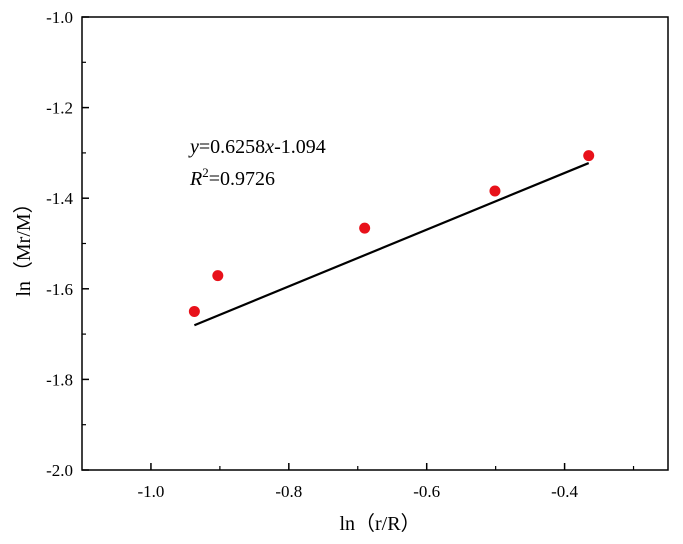 This screenshot has height=544, width=683. Describe the element at coordinates (67, 244) in the screenshot. I see `y-axis-ticks: -2.0 -1.8 -1.6 -1.4 -1.2 -1.0` at that location.